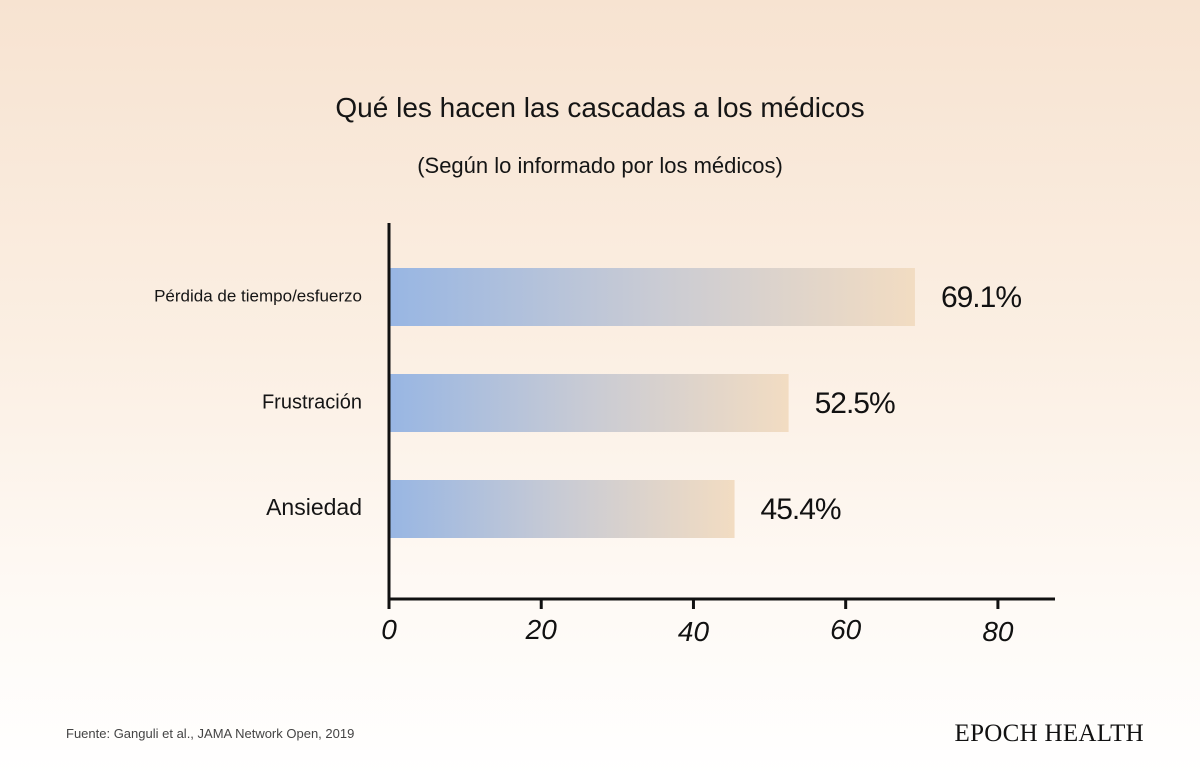 This screenshot has height=777, width=1200. Describe the element at coordinates (312, 402) in the screenshot. I see `category-label: Frustración` at that location.